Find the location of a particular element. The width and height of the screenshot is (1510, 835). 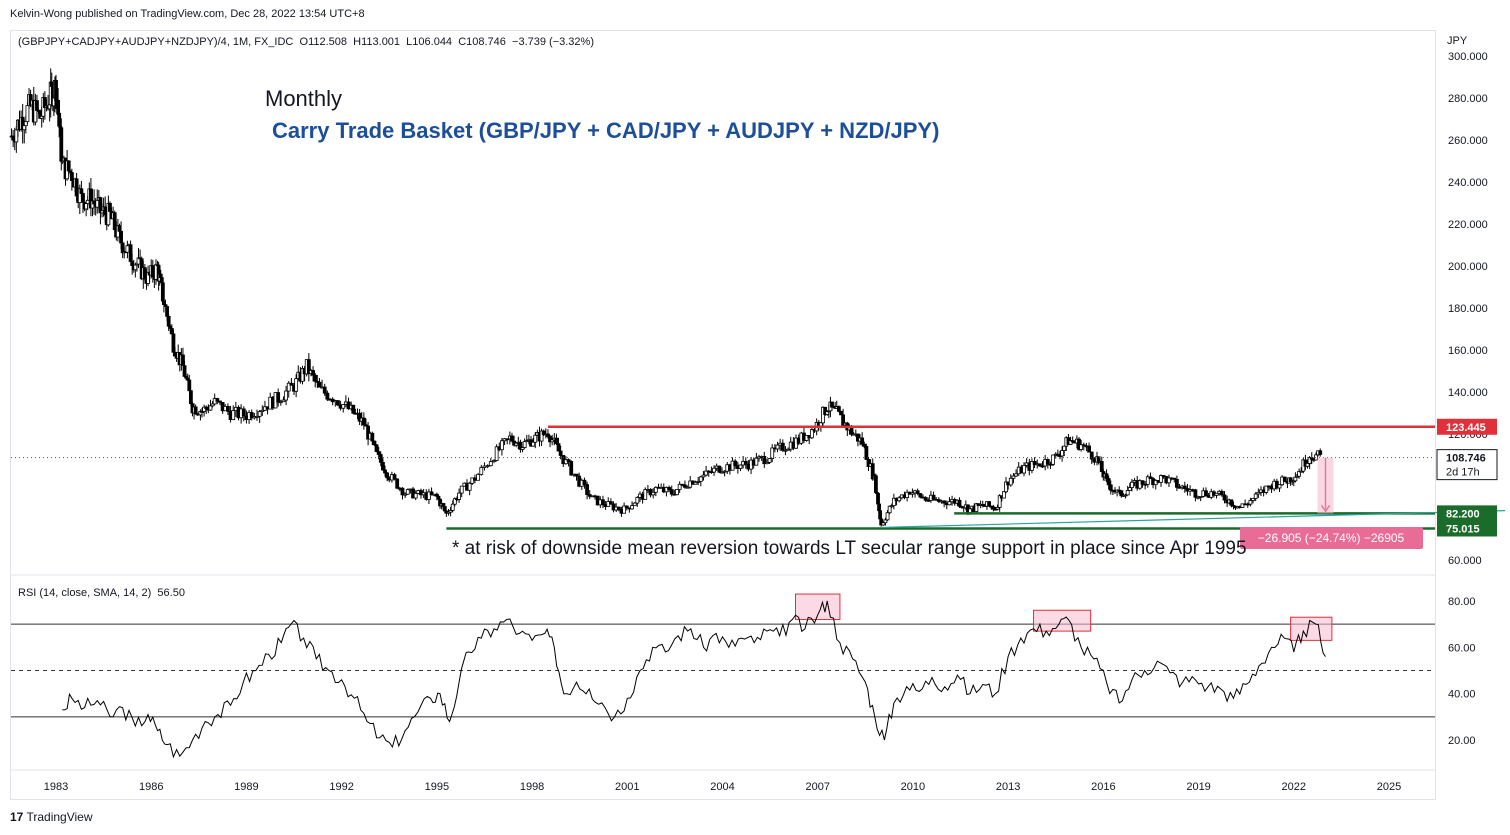

price-tick-label: 200.000 is located at coordinates (1468, 267).